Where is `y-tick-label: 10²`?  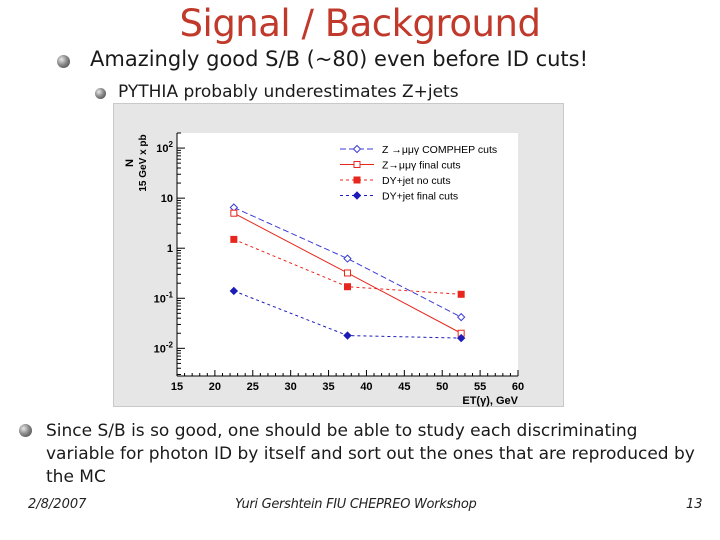 y-tick-label: 10² is located at coordinates (164, 147).